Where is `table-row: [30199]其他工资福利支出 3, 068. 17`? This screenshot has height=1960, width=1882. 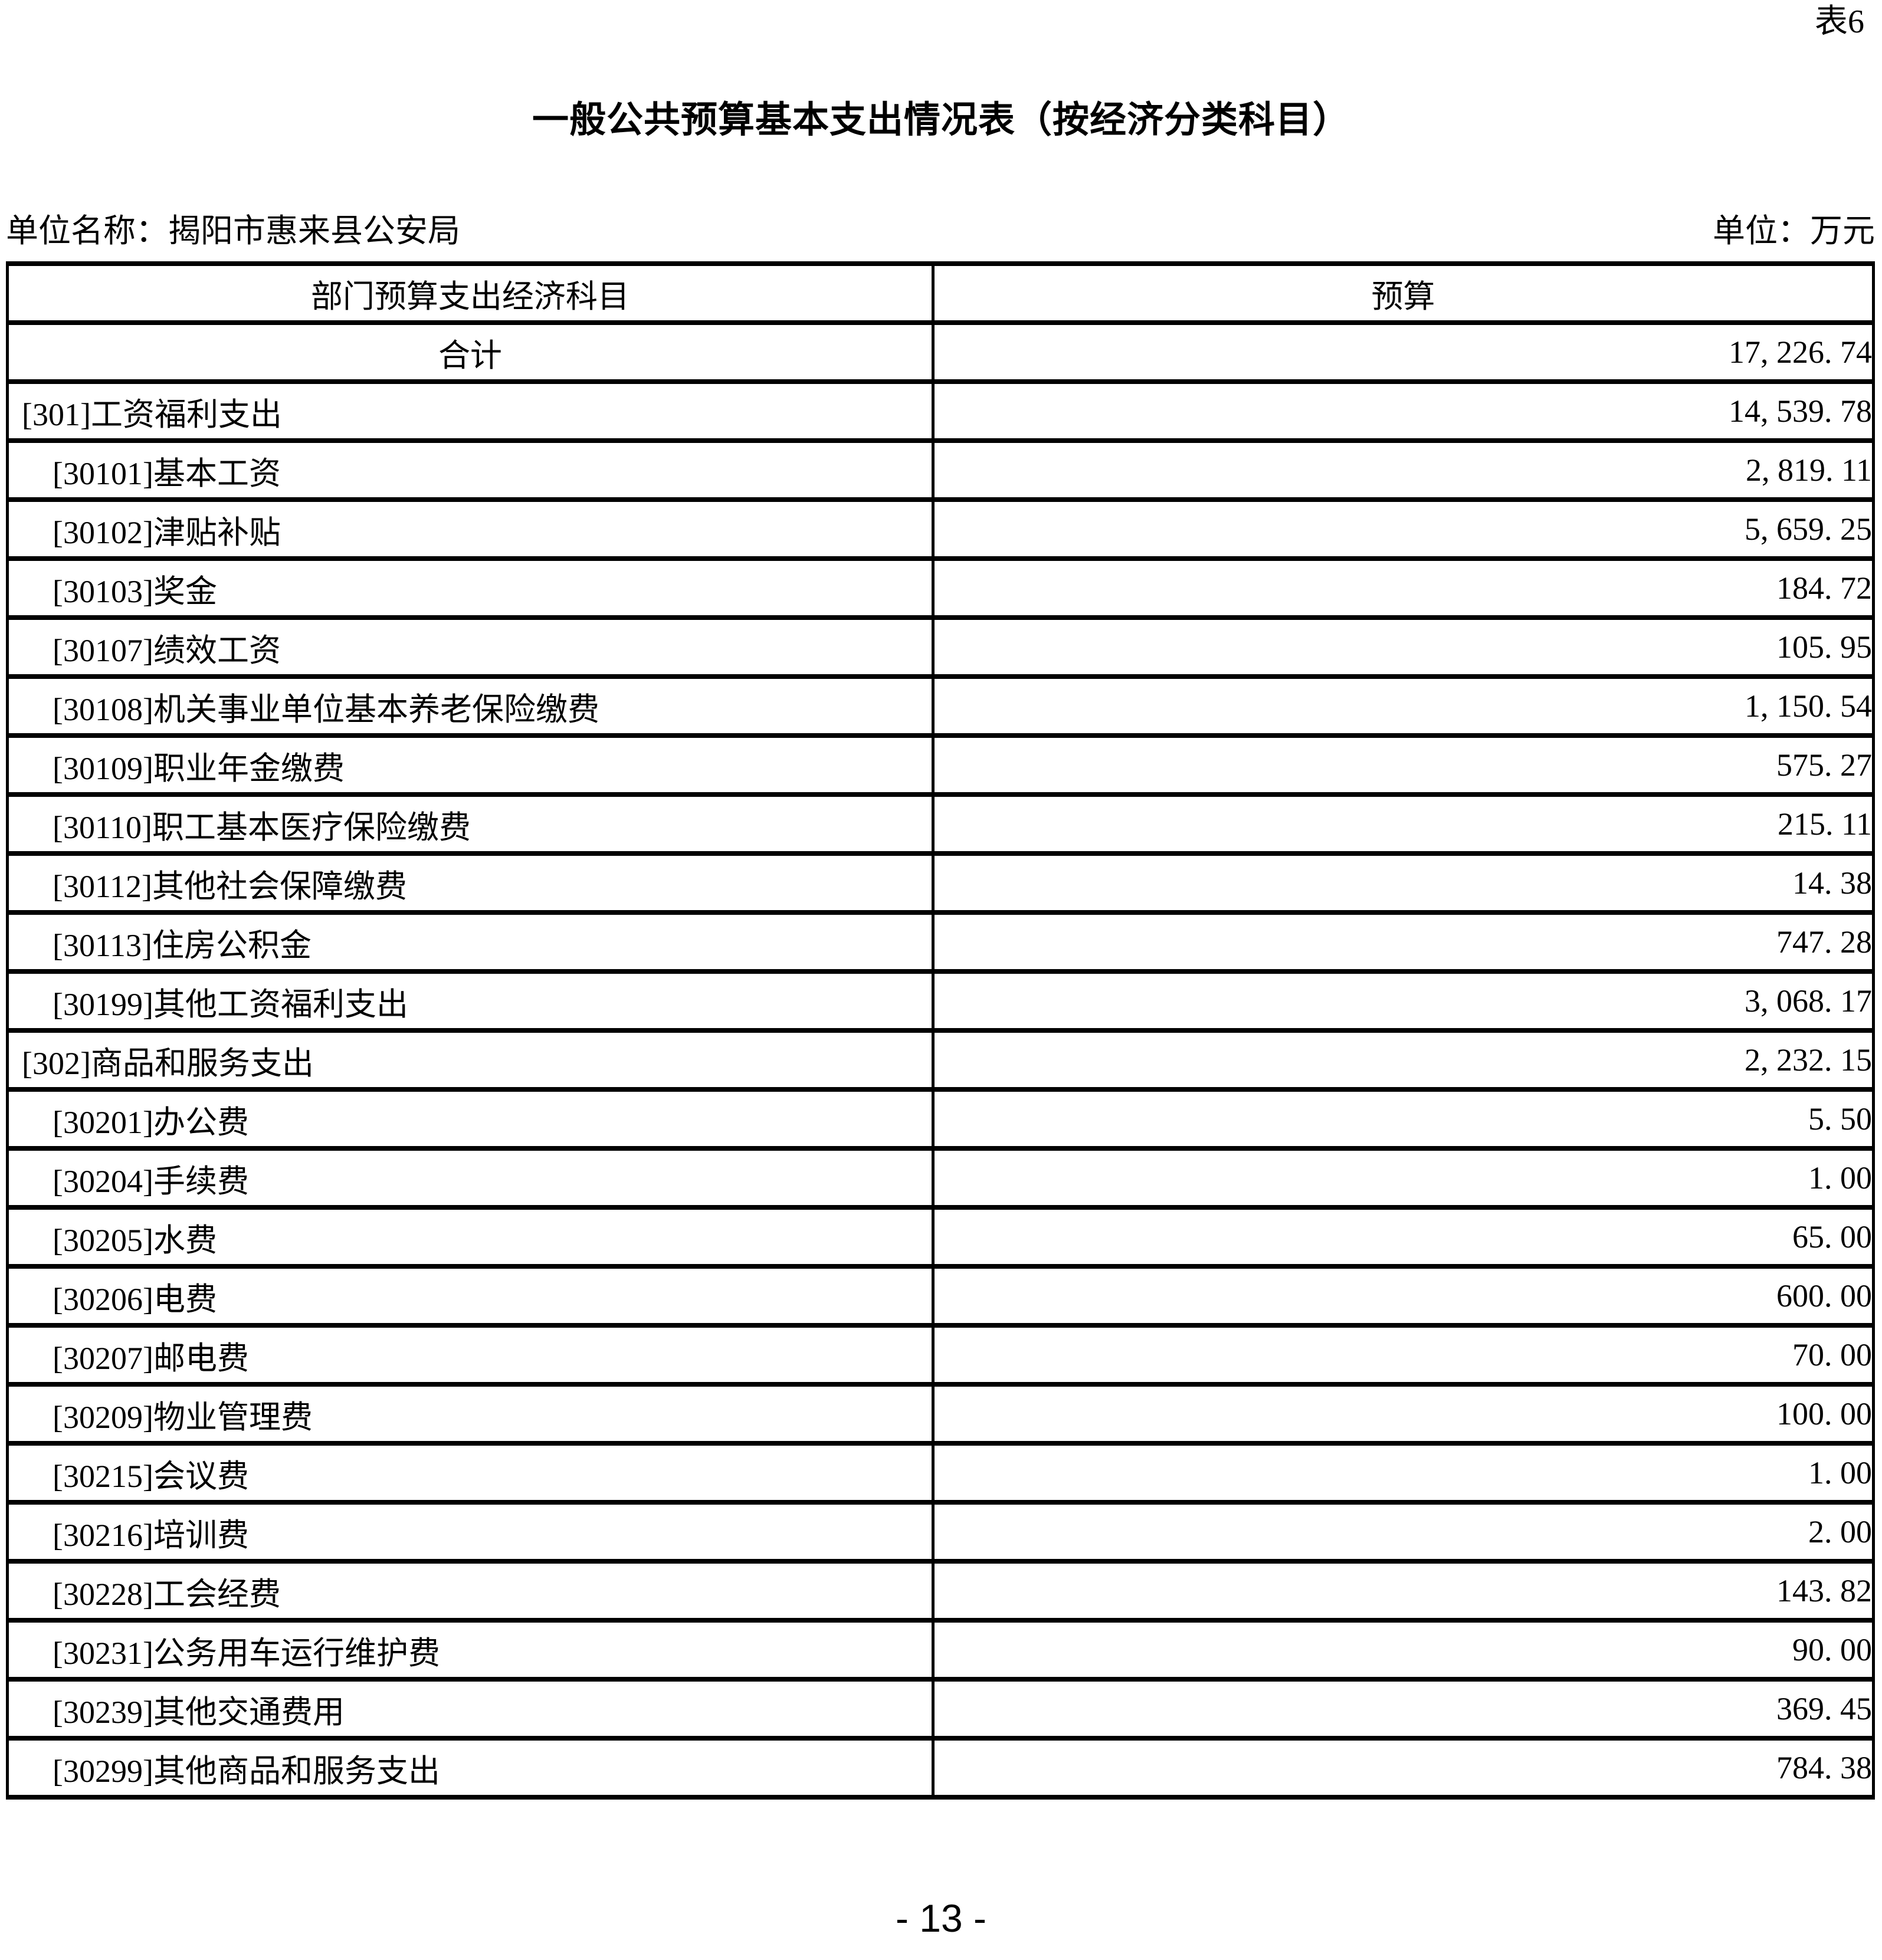 table-row: [30199]其他工资福利支出 3, 068. 17 is located at coordinates (941, 1001).